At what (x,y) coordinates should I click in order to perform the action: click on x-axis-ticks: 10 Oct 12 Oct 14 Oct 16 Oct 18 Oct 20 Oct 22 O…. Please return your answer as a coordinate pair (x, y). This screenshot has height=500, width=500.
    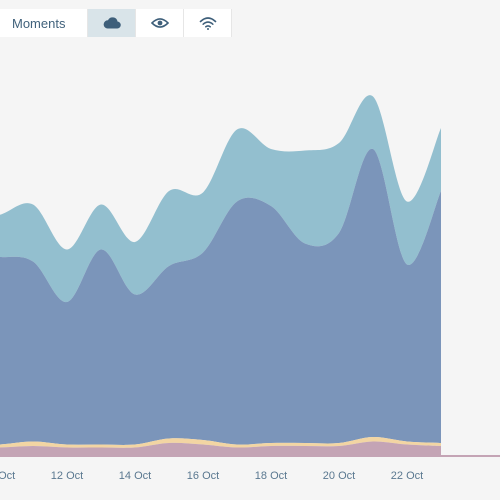
    Looking at the image, I should click on (211, 476).